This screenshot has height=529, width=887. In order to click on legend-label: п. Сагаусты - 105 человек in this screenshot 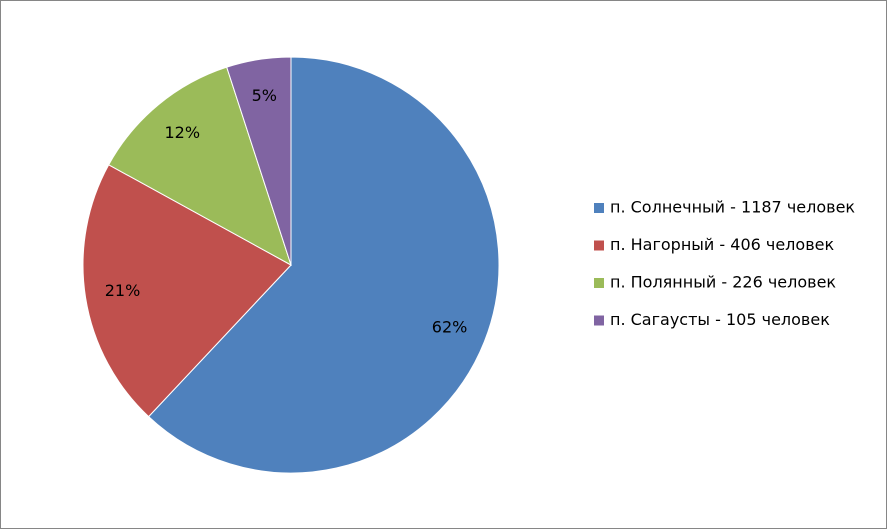, I will do `click(720, 319)`.